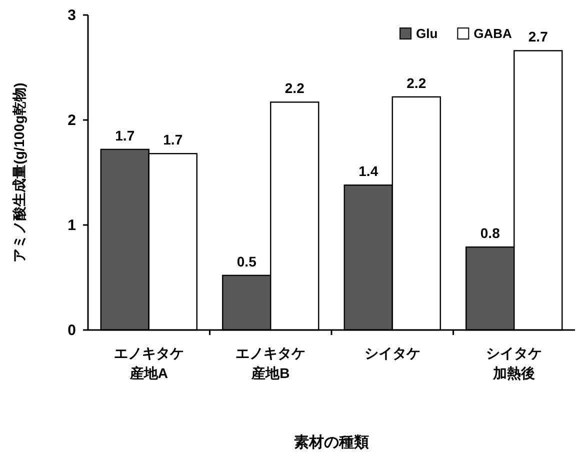 The image size is (576, 458). What do you see at coordinates (271, 363) in the screenshot?
I see `x-tick-label: エノキタケ産地B` at bounding box center [271, 363].